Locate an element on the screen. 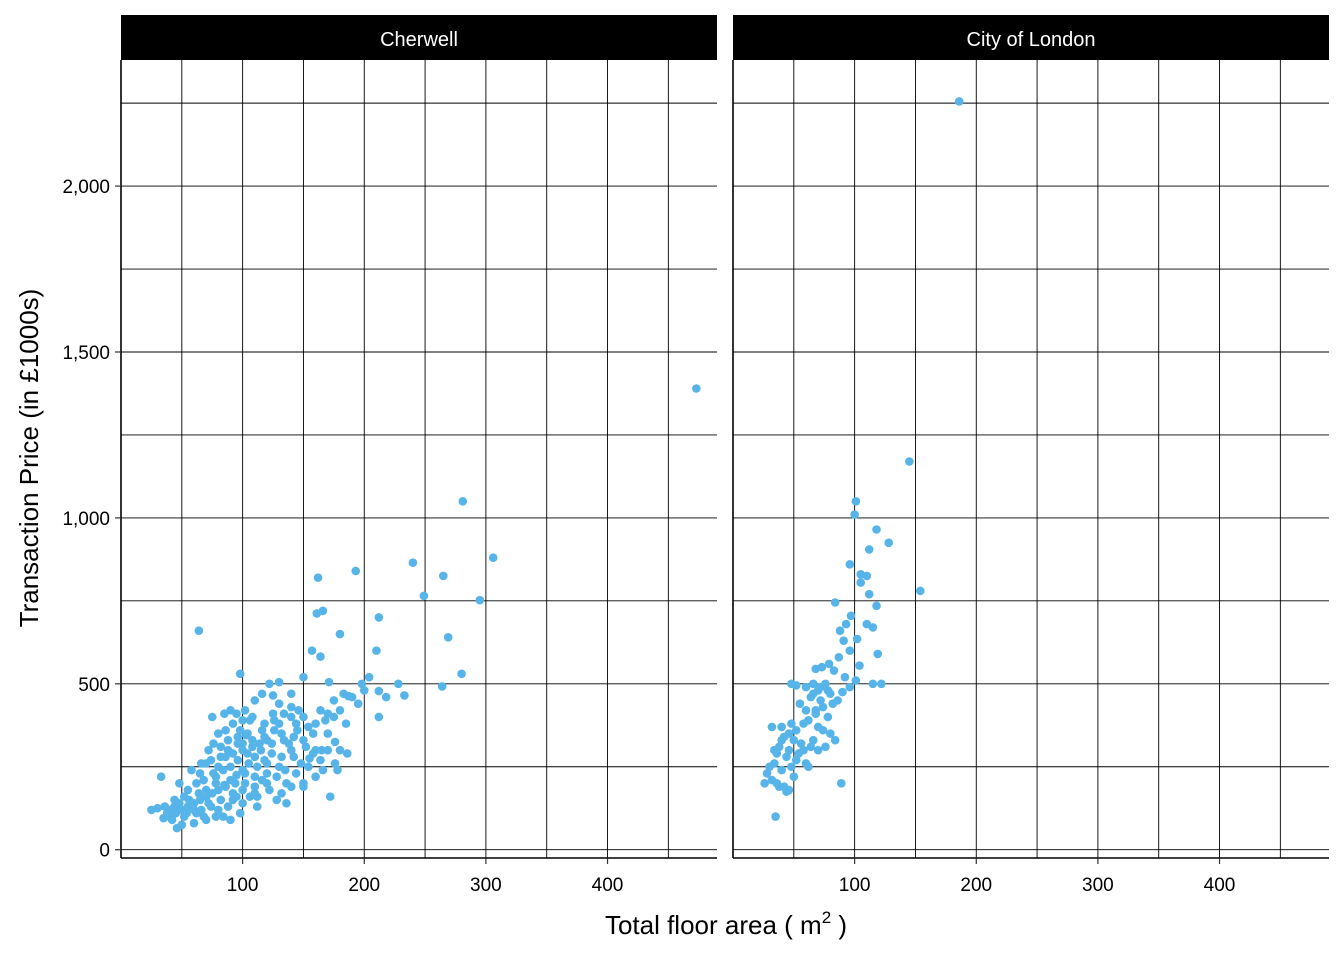 Image resolution: width=1344 pixels, height=960 pixels. panel-strip is located at coordinates (419, 37).